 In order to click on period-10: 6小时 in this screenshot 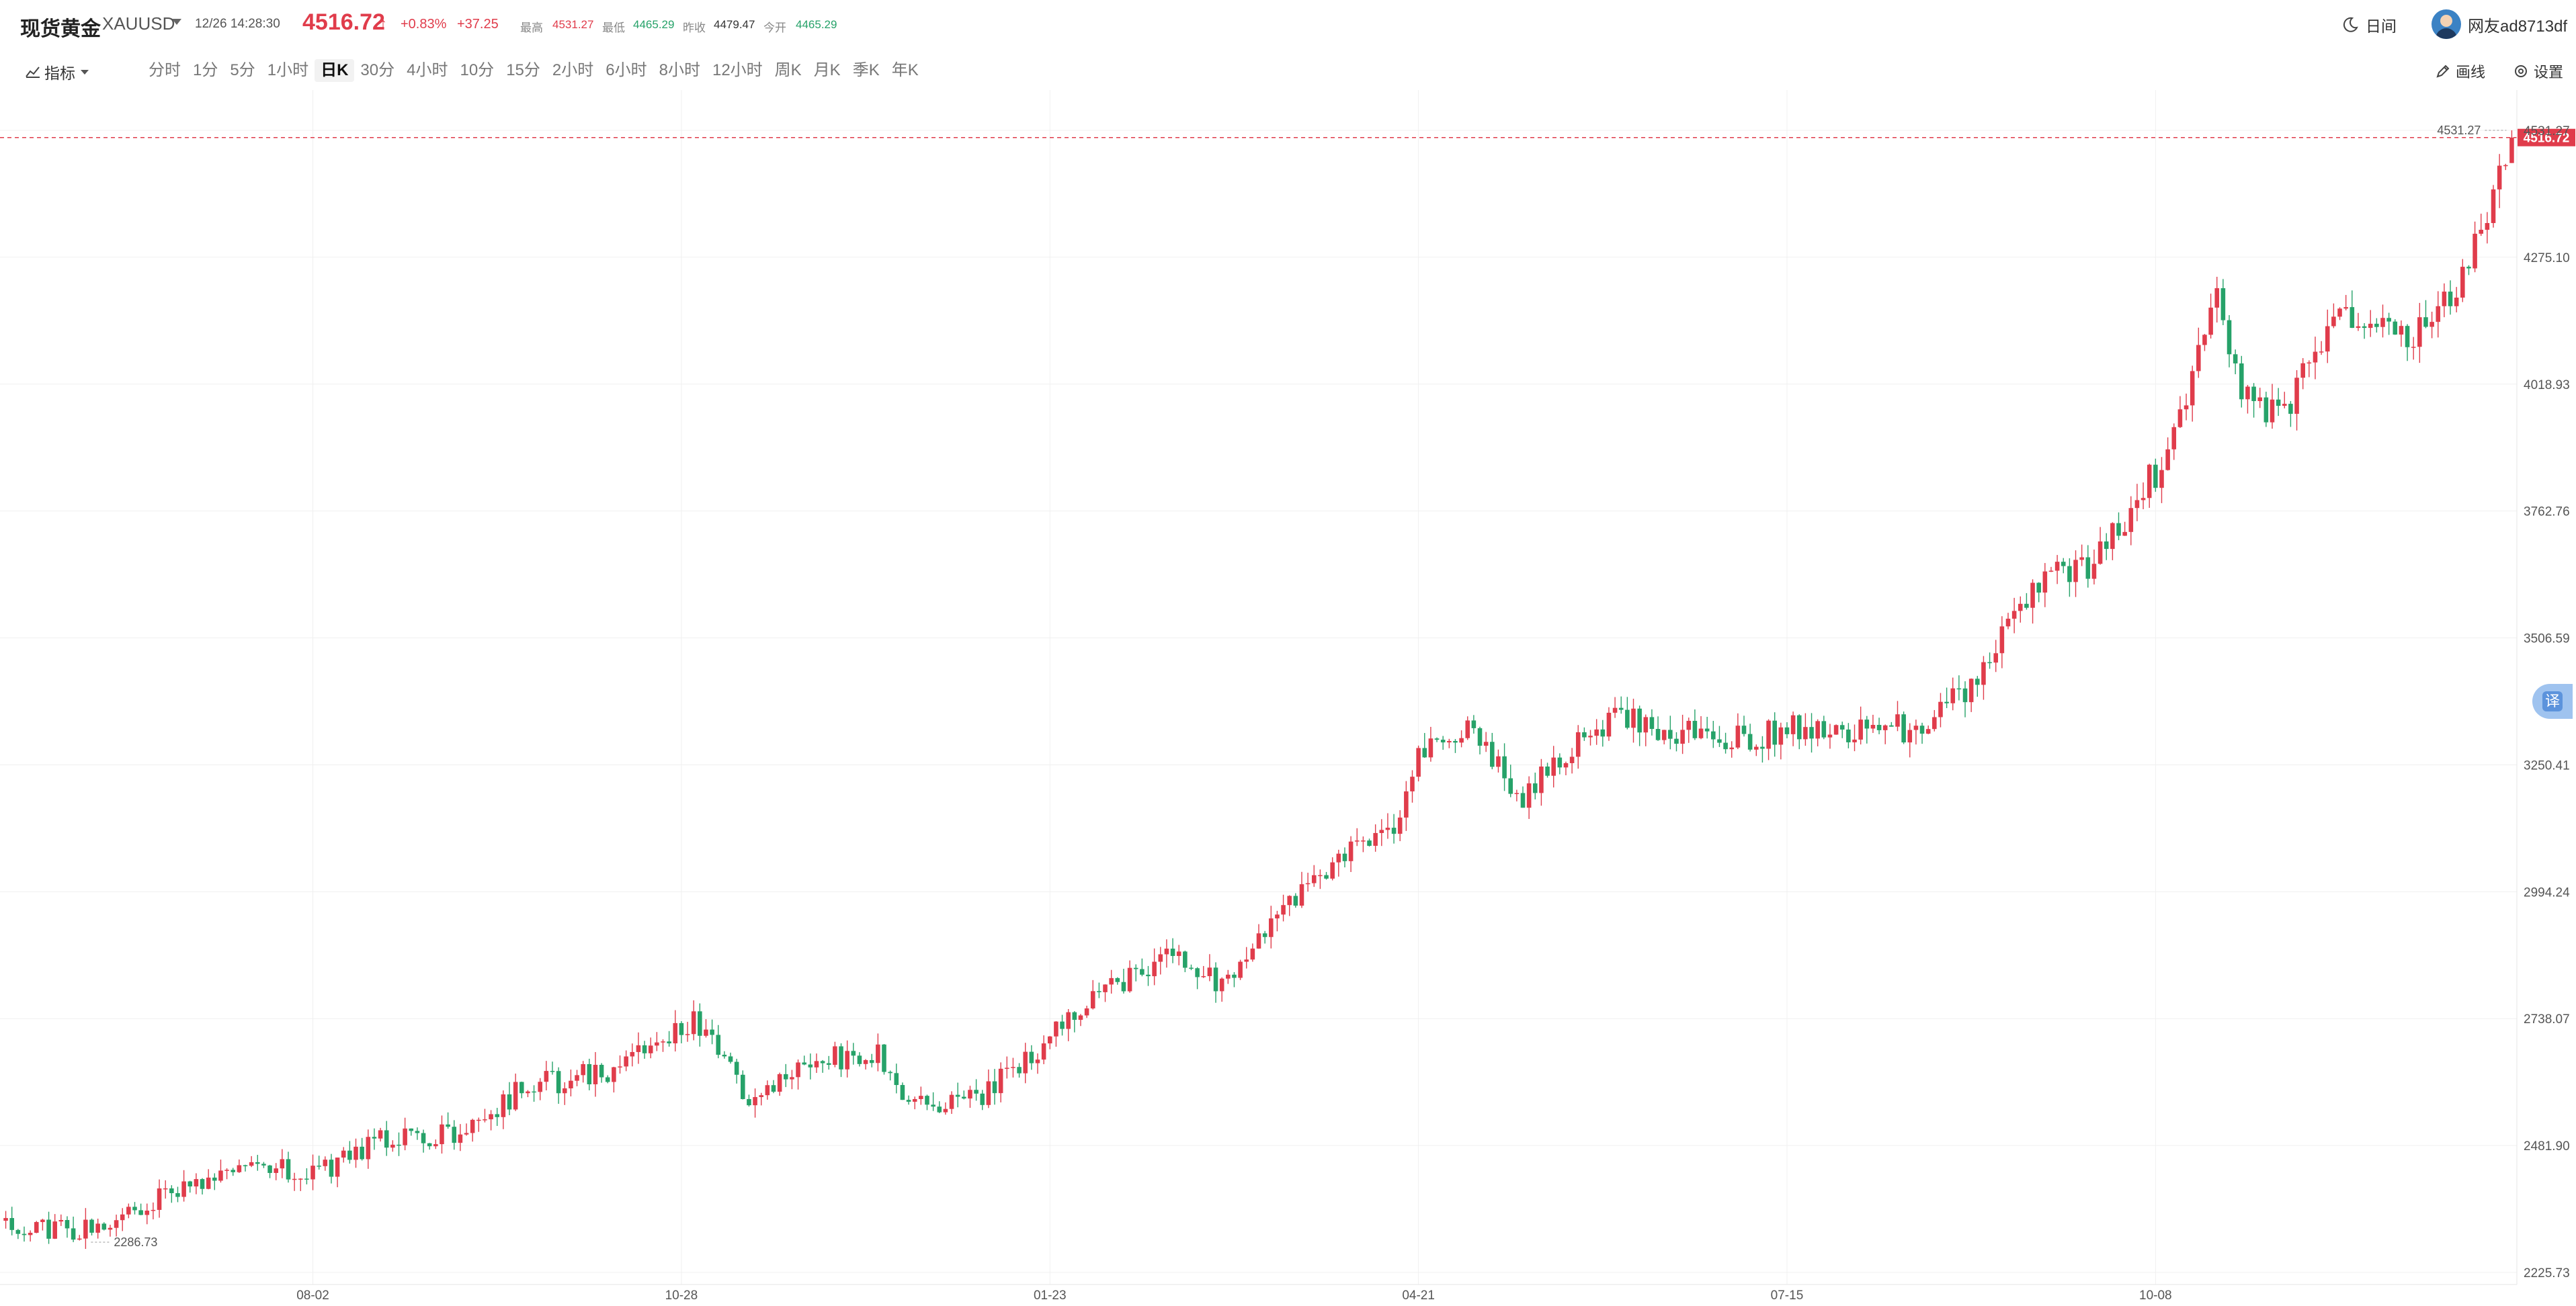, I will do `click(626, 70)`.